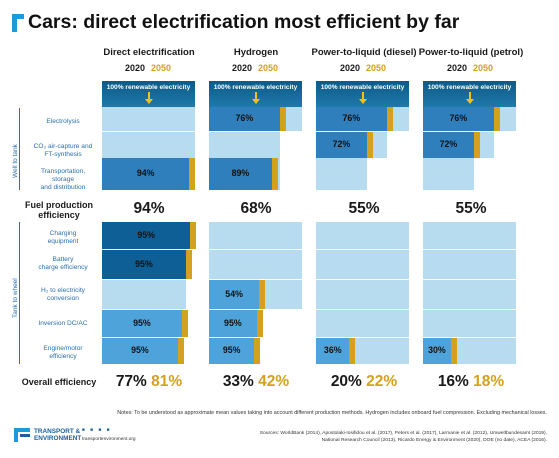  I want to click on column-header-ptl-petrol: Power-to-liquid (petrol), so click(471, 52).